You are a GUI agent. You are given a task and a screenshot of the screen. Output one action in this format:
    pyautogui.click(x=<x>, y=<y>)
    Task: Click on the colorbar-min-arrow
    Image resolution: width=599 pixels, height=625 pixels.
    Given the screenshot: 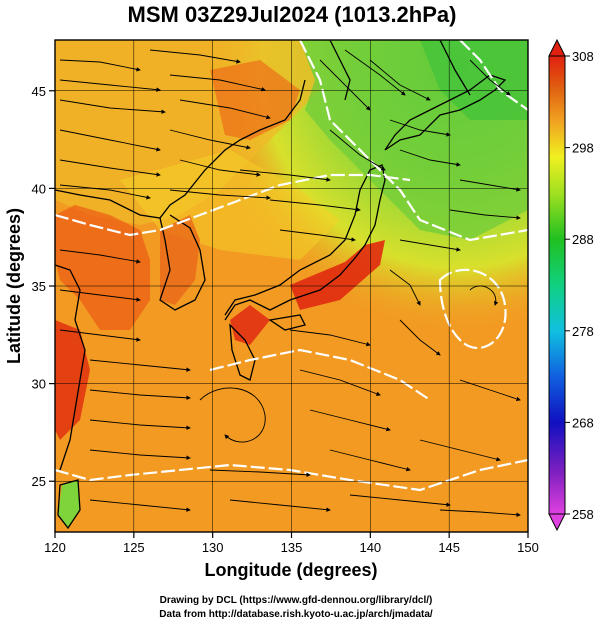 What is the action you would take?
    pyautogui.click(x=557, y=522)
    